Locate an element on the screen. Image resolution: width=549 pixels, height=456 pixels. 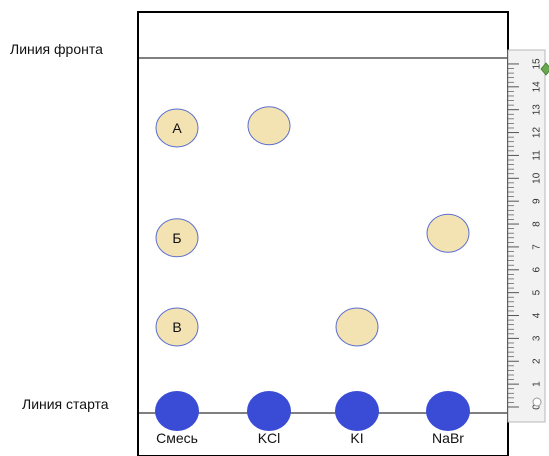
ruler-tick-label: 11 is located at coordinates (537, 155).